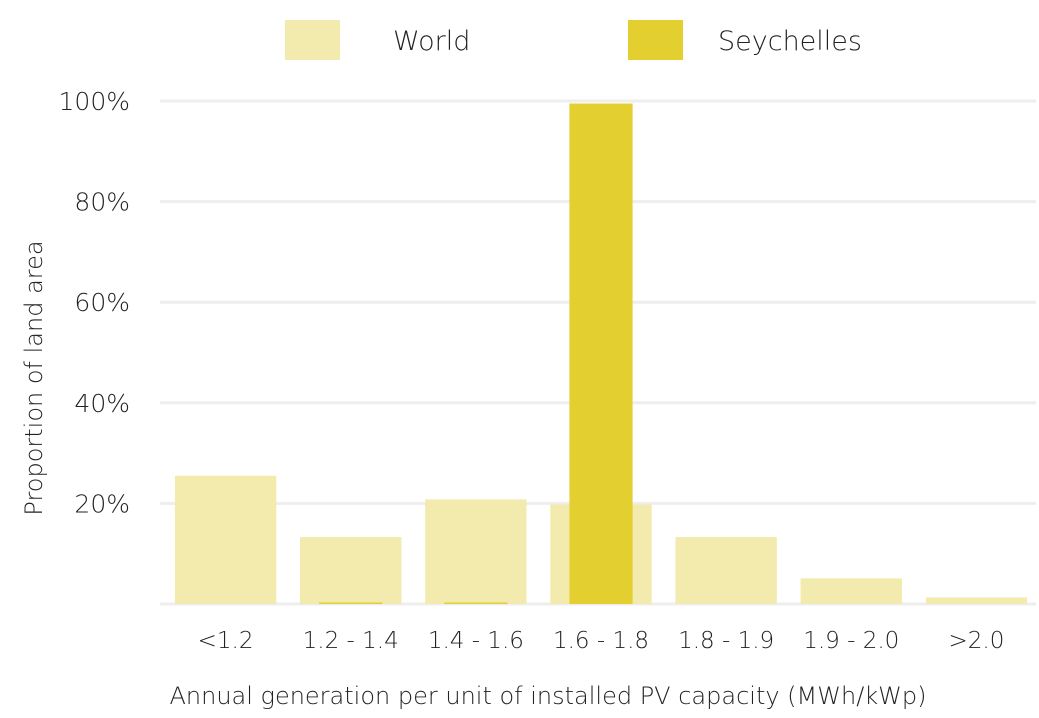 This screenshot has height=718, width=1039. I want to click on y-tick-label: 60%, so click(102, 302).